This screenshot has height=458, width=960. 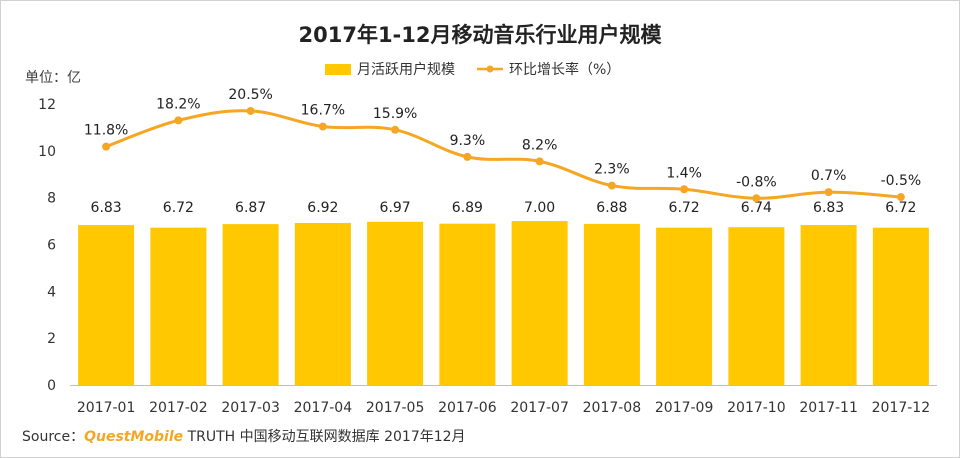 I want to click on growth-rate-label: 15.9%, so click(x=395, y=114).